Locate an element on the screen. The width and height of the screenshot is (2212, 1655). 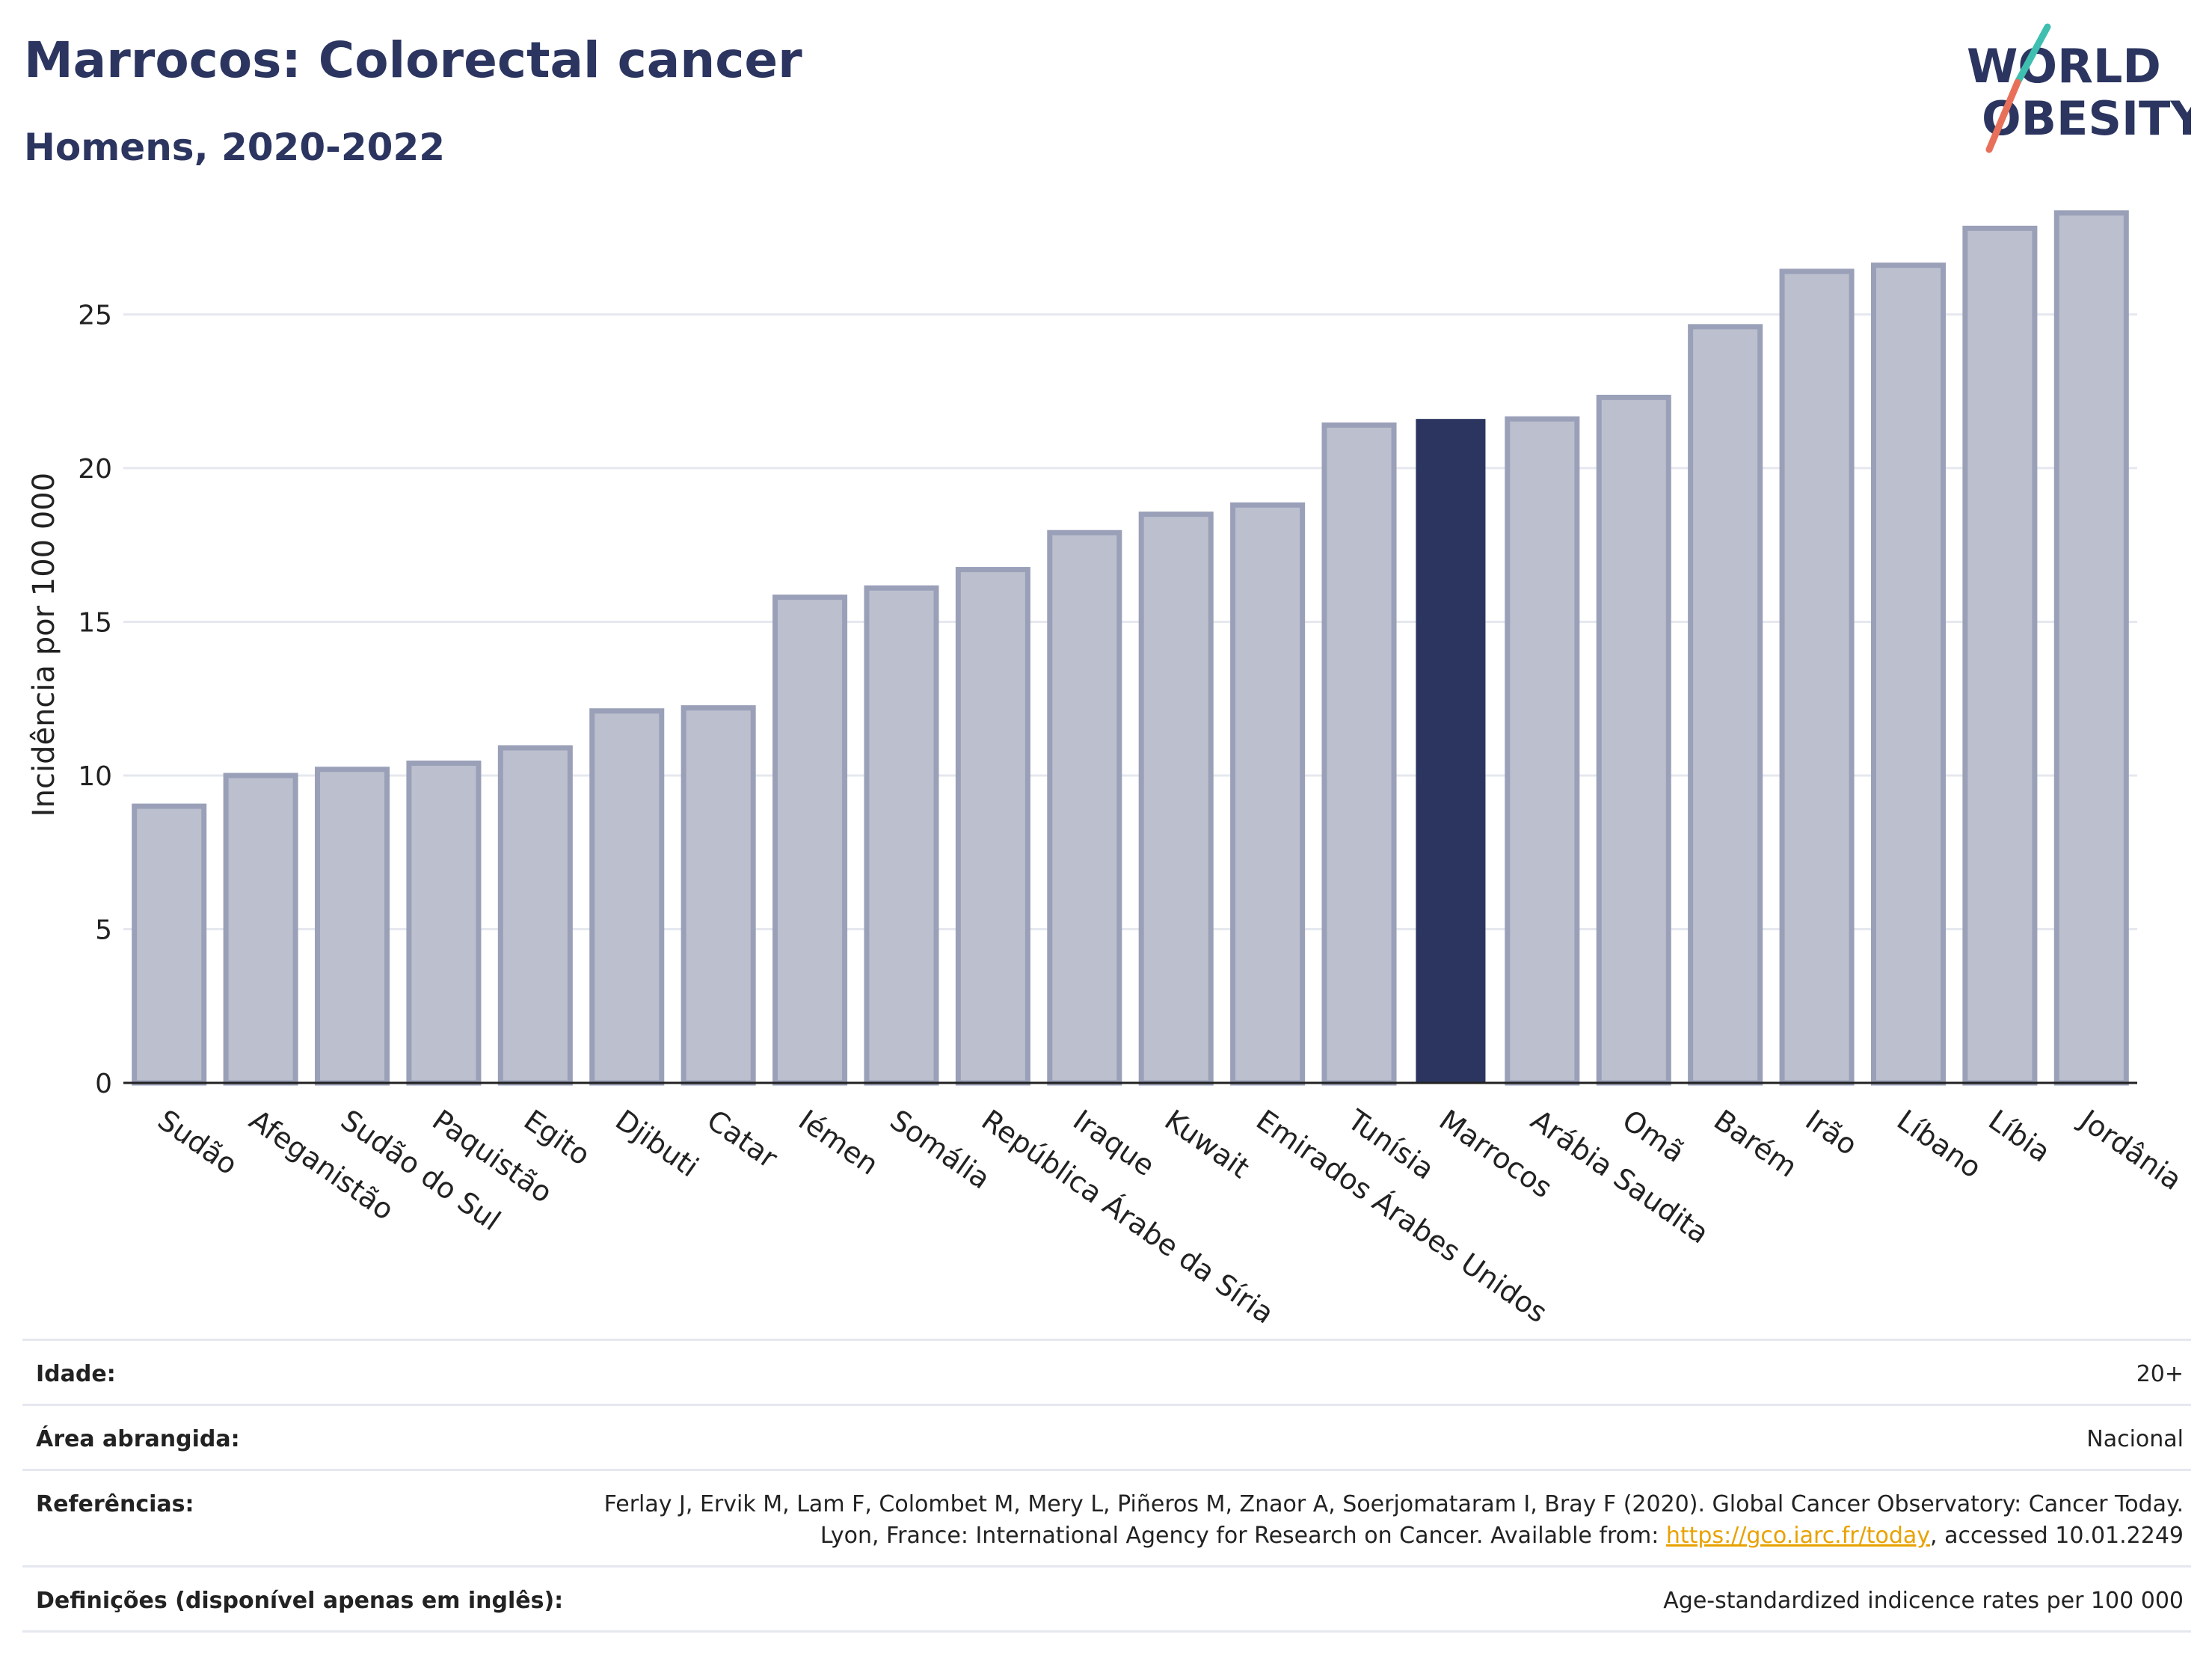
x-tick-label: Barém is located at coordinates (1755, 1143).